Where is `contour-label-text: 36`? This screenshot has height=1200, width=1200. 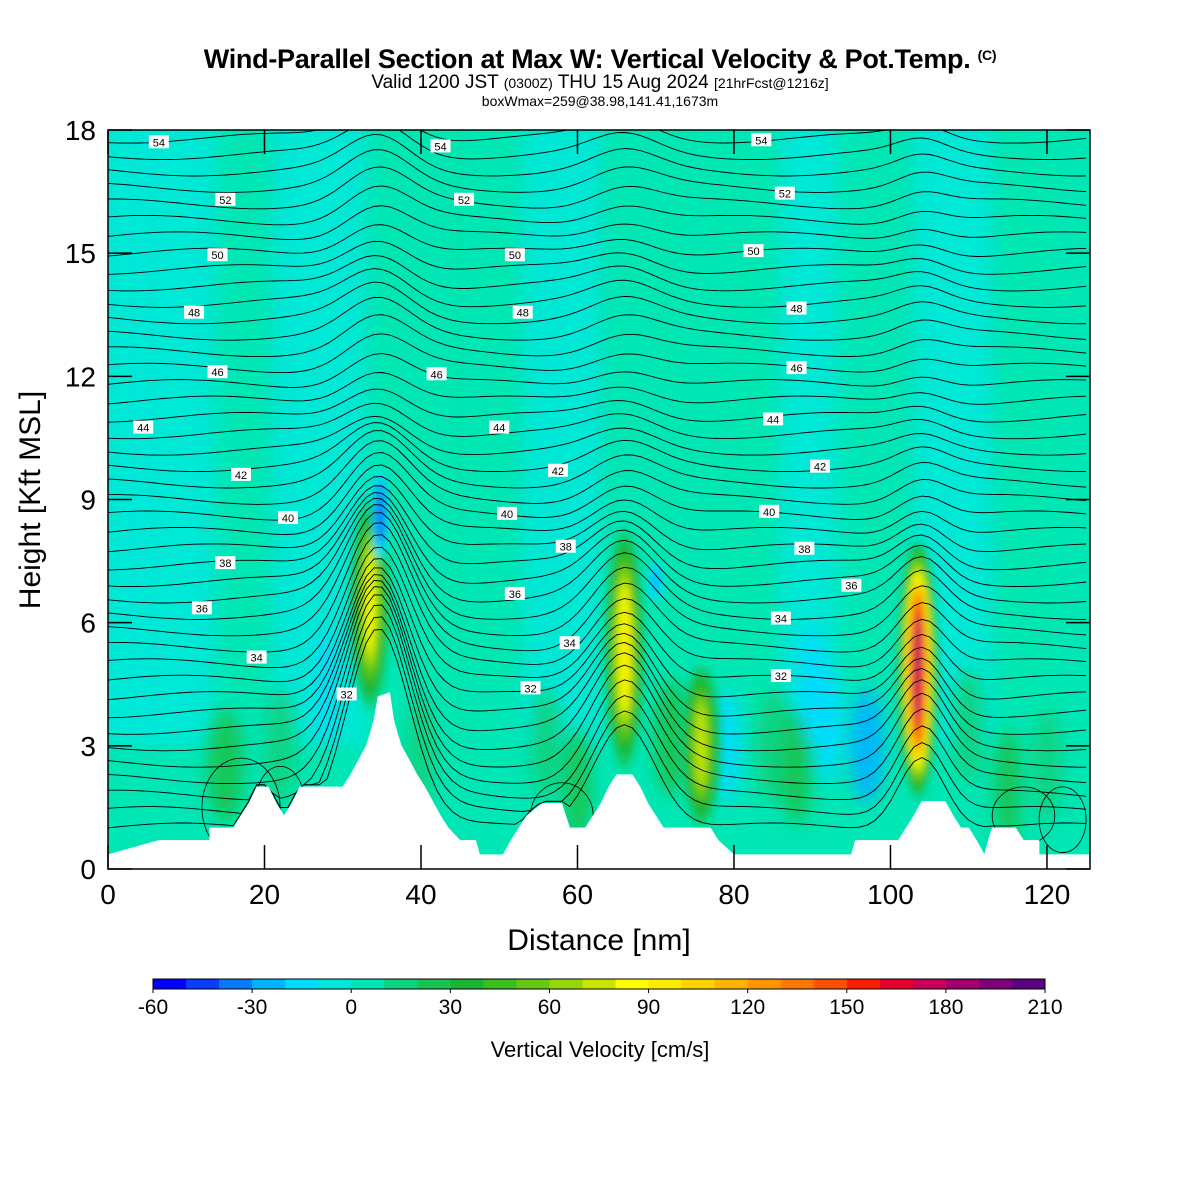
contour-label-text: 36 is located at coordinates (851, 587).